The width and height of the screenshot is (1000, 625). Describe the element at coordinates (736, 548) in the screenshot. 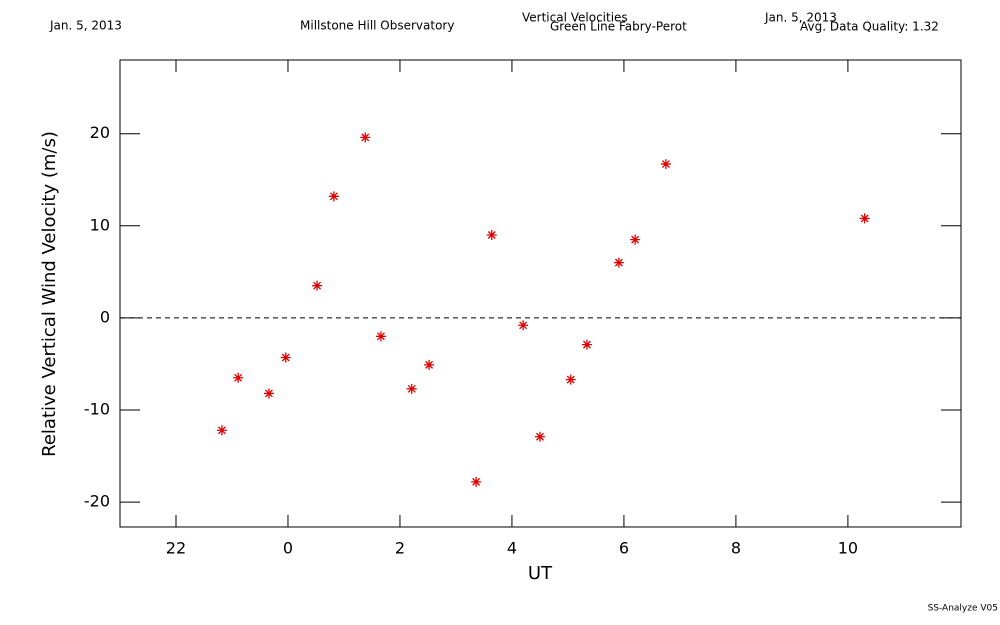

I see `x-tick-label: 8` at that location.